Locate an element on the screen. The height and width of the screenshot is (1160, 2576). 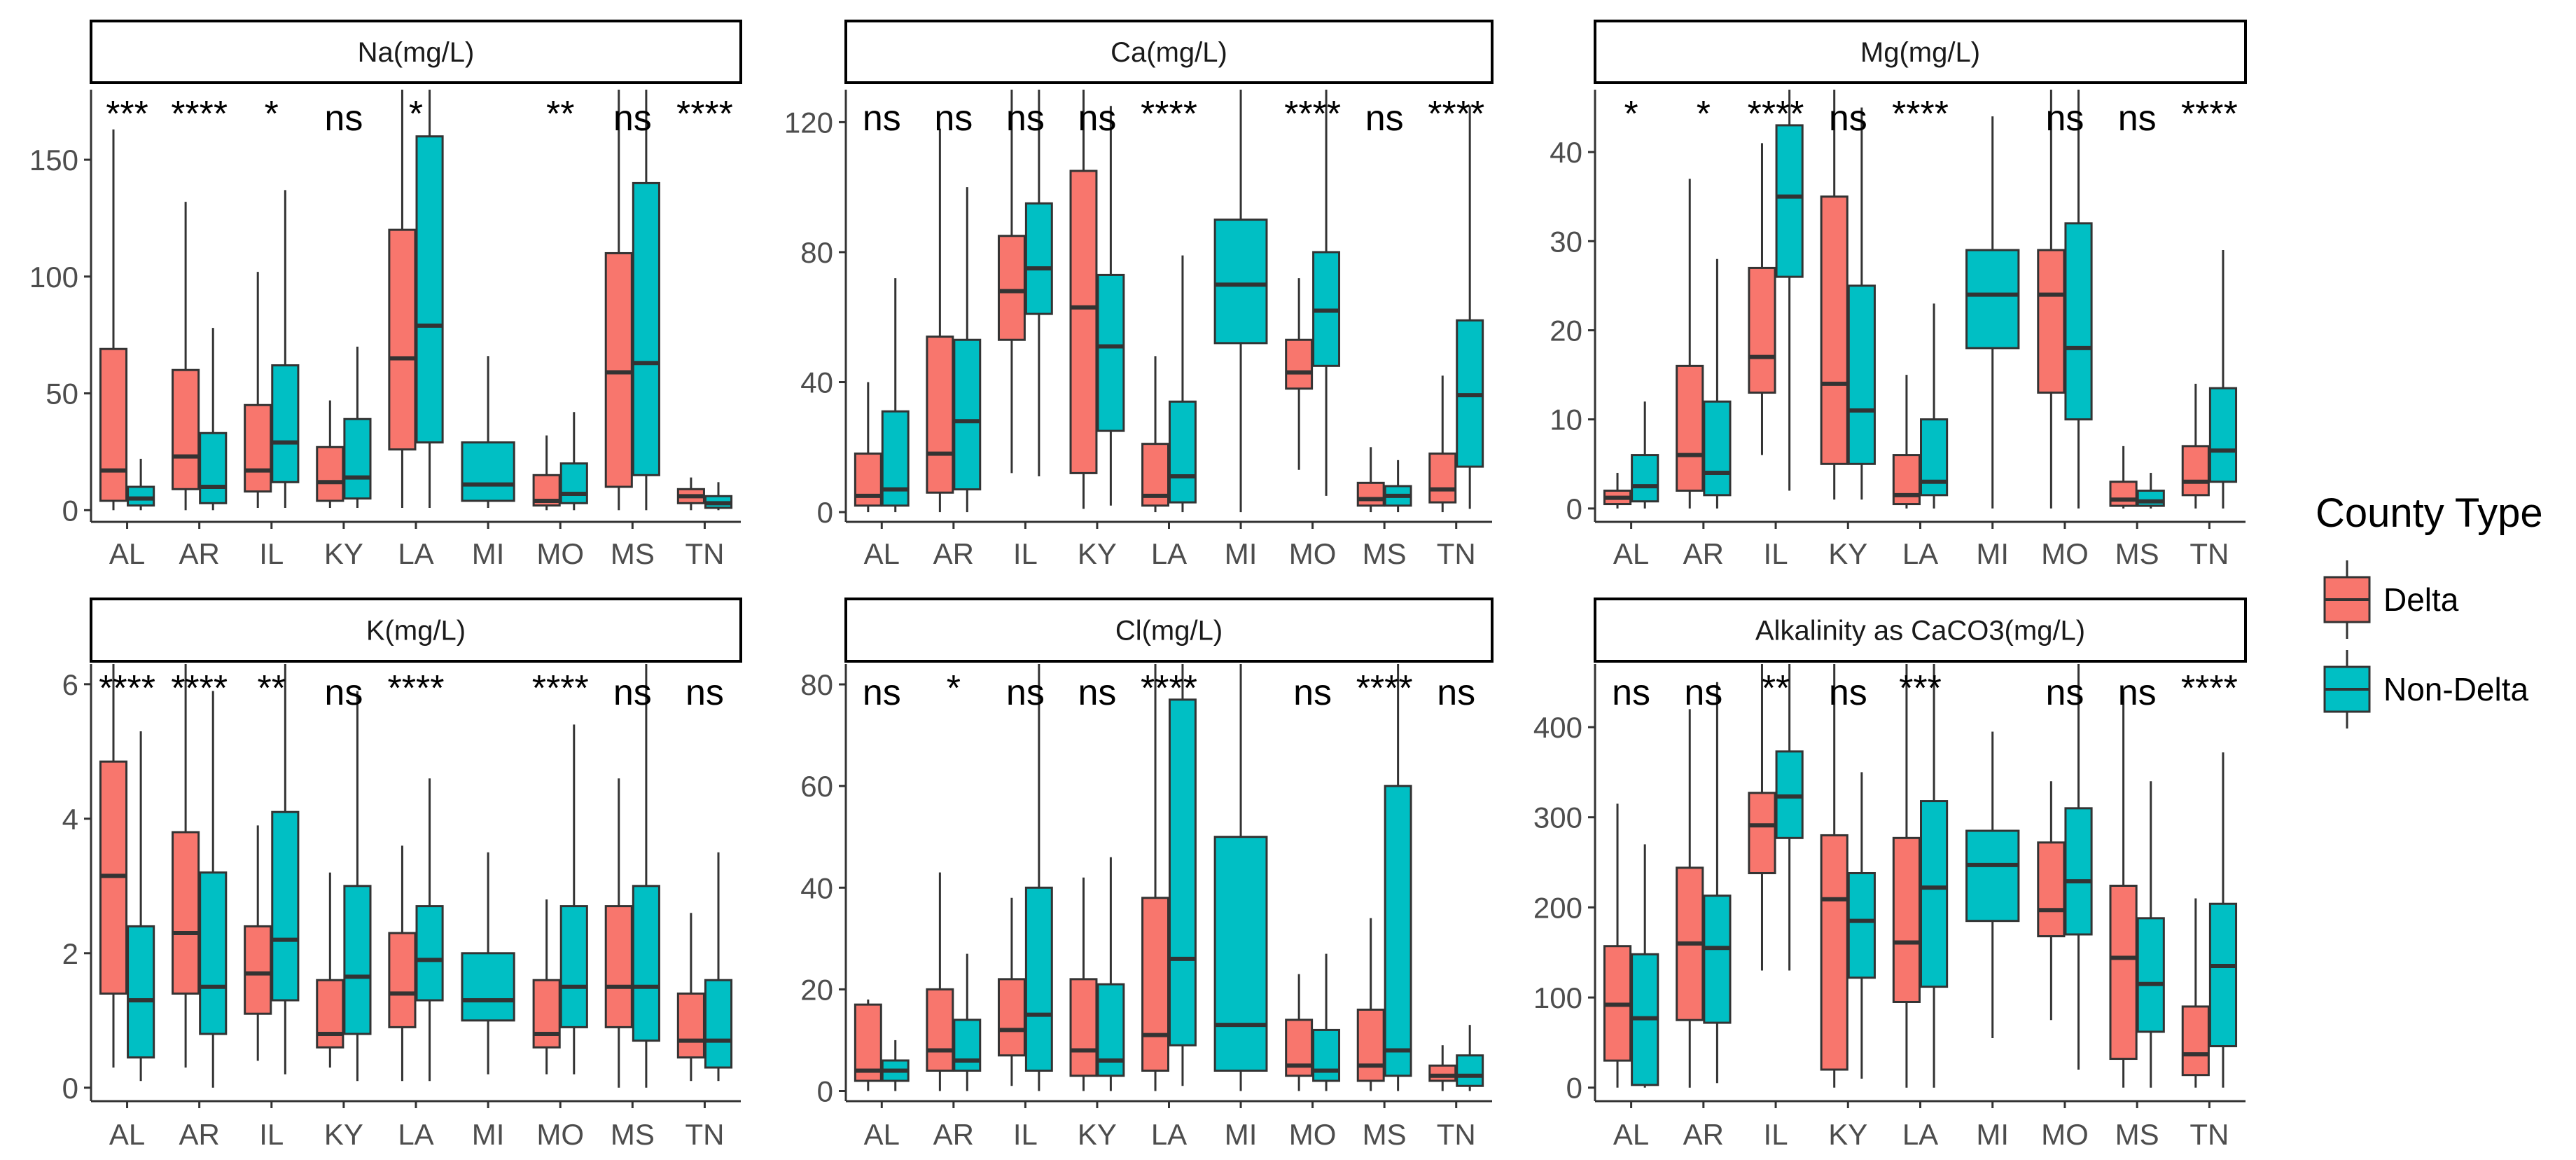
y-tick-label: 2 is located at coordinates (70, 953).